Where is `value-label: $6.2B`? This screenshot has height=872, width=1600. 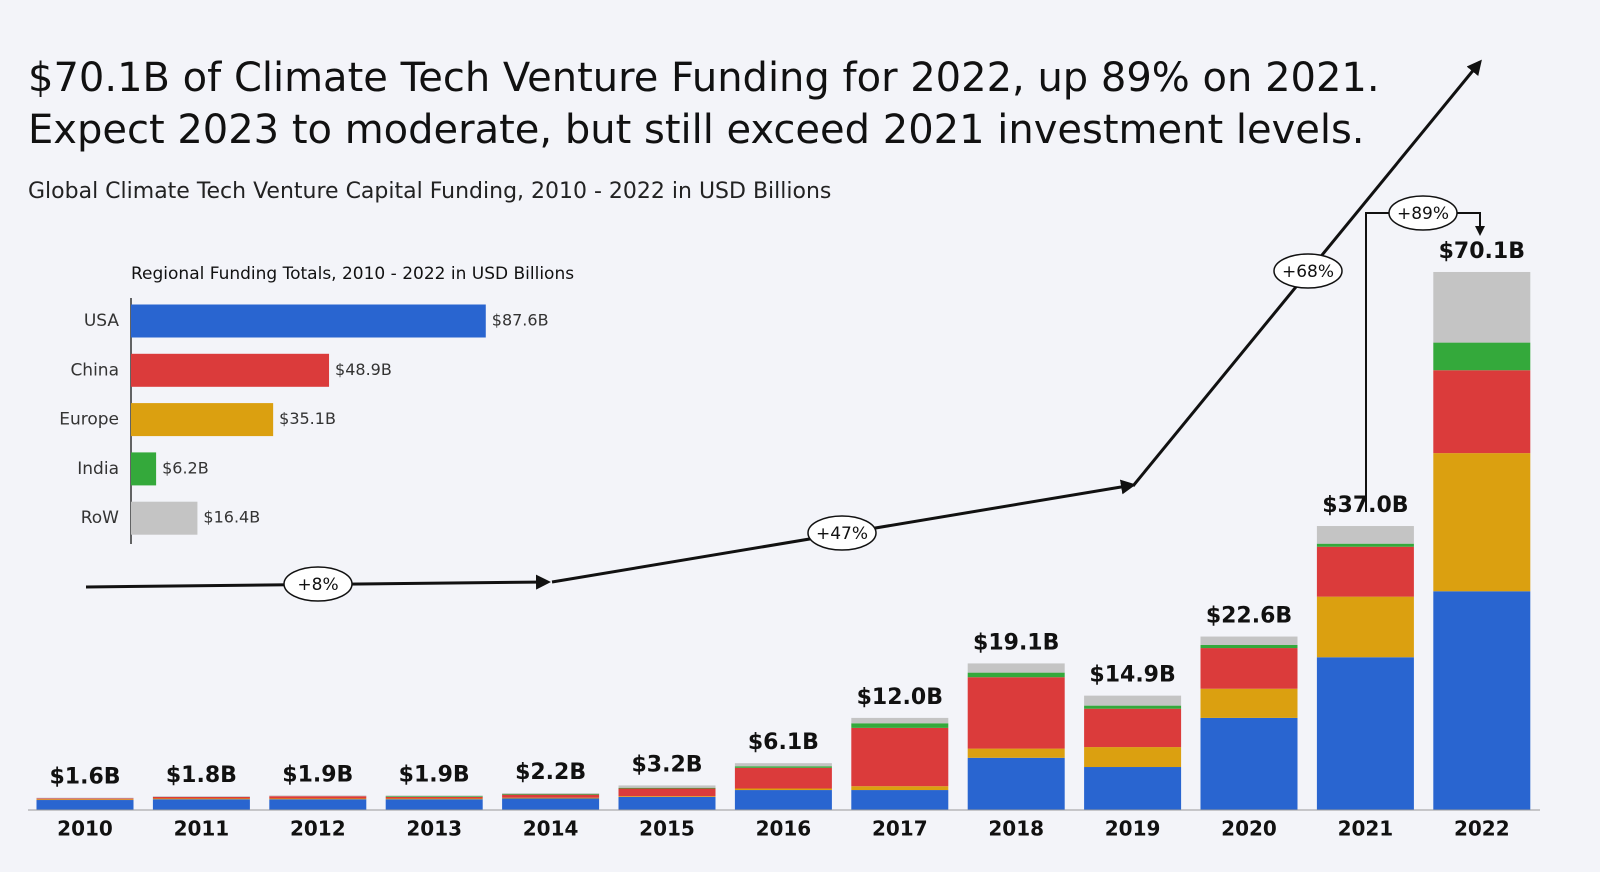 value-label: $6.2B is located at coordinates (185, 467).